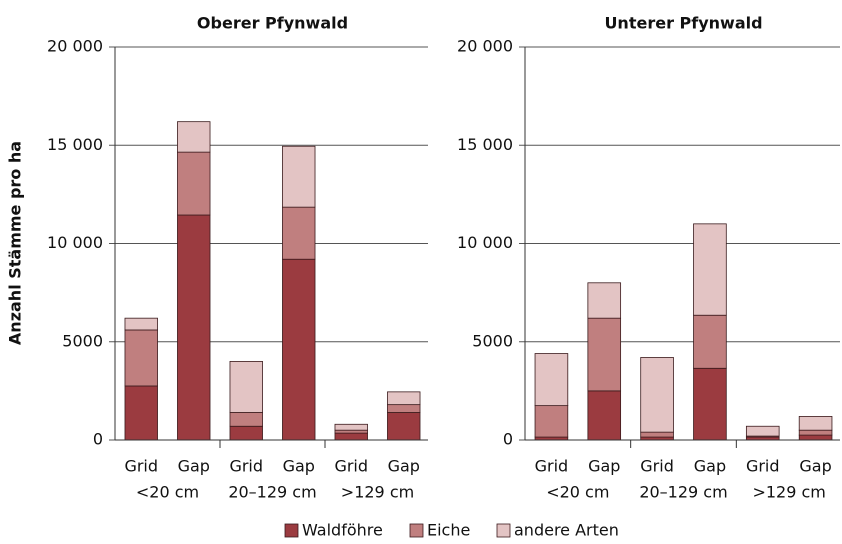 This screenshot has width=842, height=544. I want to click on chart-title: Unterer Pfynwald, so click(683, 23).